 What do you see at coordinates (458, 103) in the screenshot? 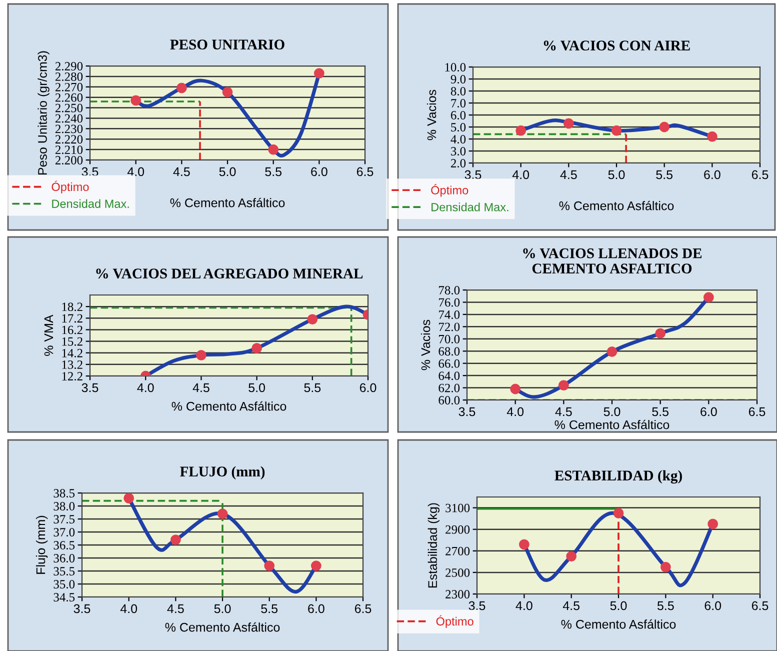
I see `y-tick-label: 7.0` at bounding box center [458, 103].